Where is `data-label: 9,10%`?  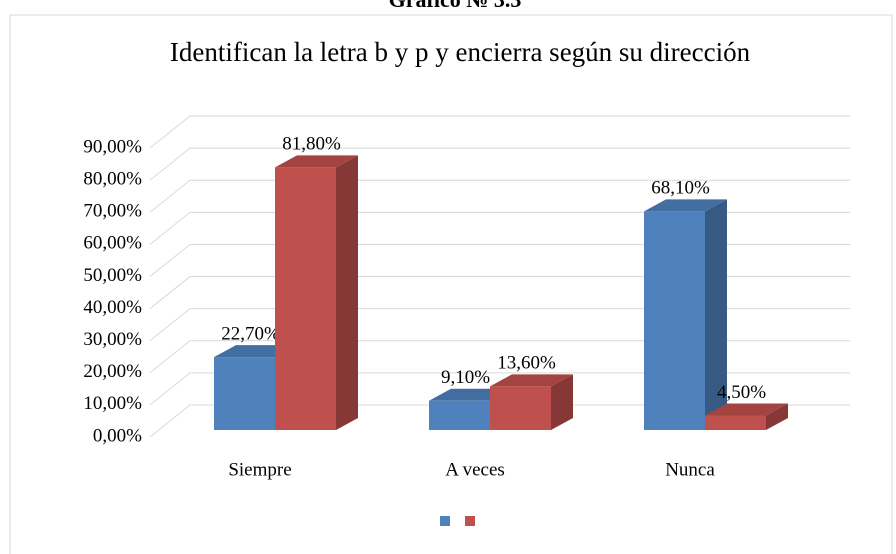
data-label: 9,10% is located at coordinates (465, 377).